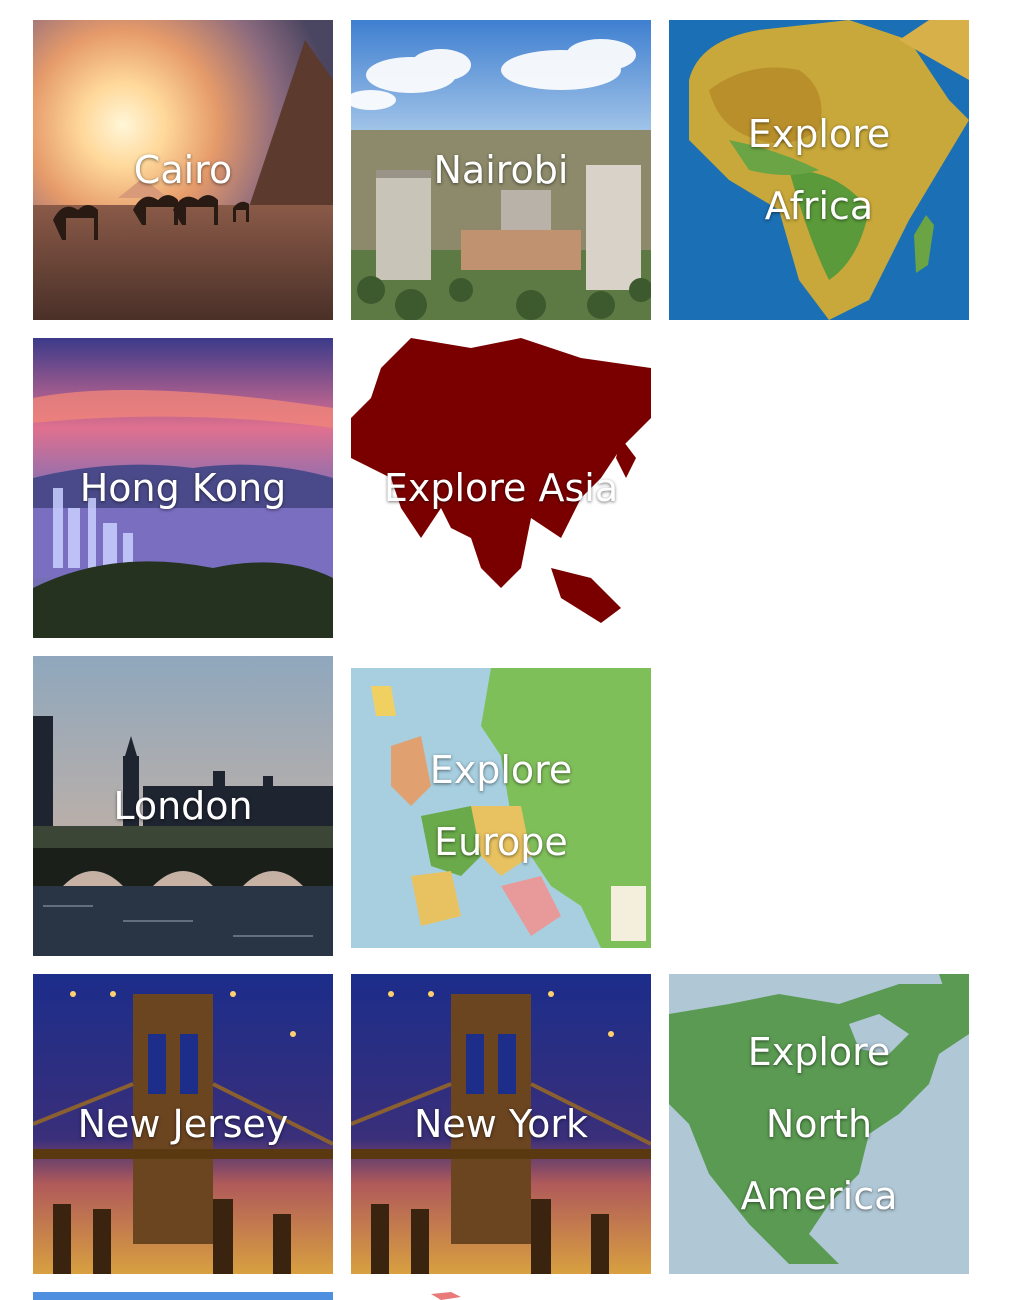  I want to click on tile-london: London, so click(183, 806).